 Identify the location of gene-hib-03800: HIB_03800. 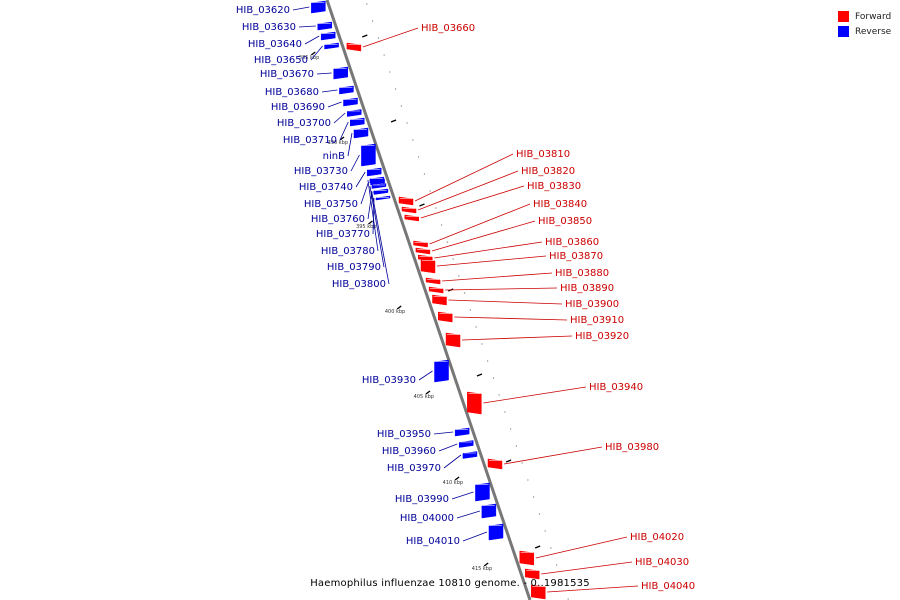
(361, 239).